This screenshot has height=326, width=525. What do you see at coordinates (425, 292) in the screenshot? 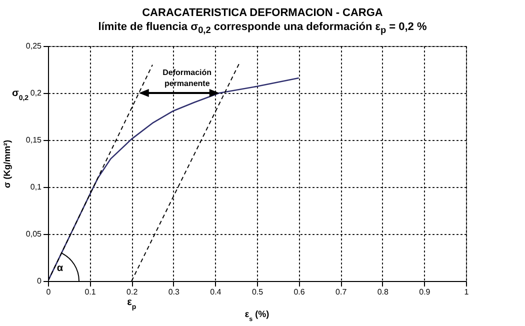
I see `x-tick-label: 0.9` at bounding box center [425, 292].